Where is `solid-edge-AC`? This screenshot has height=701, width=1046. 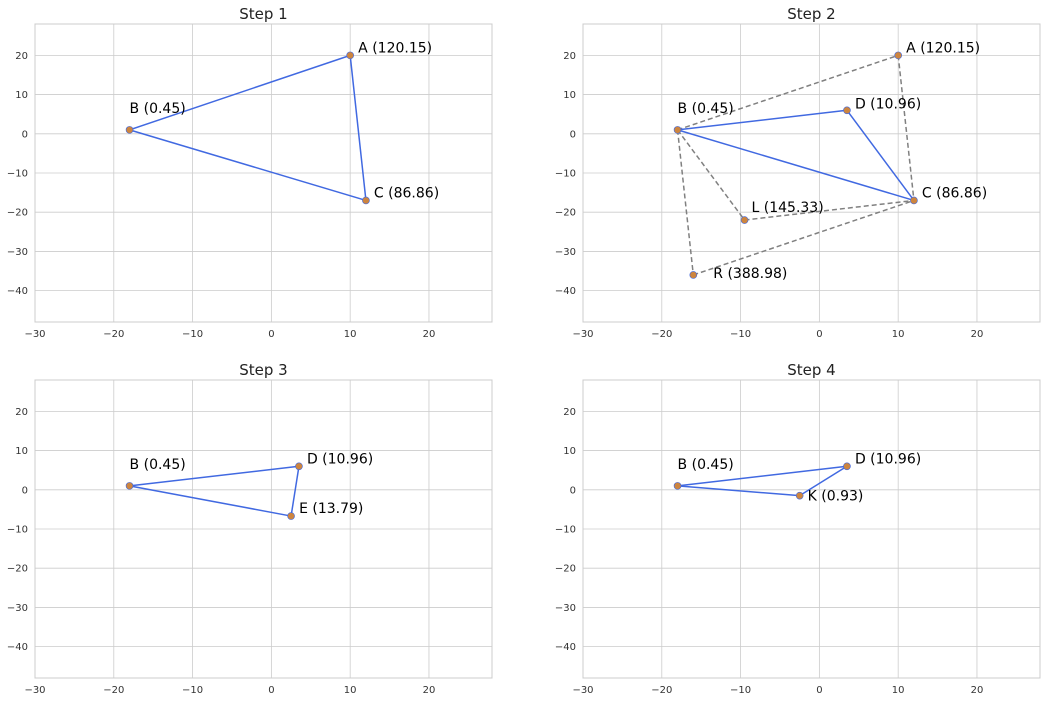 solid-edge-AC is located at coordinates (358, 128).